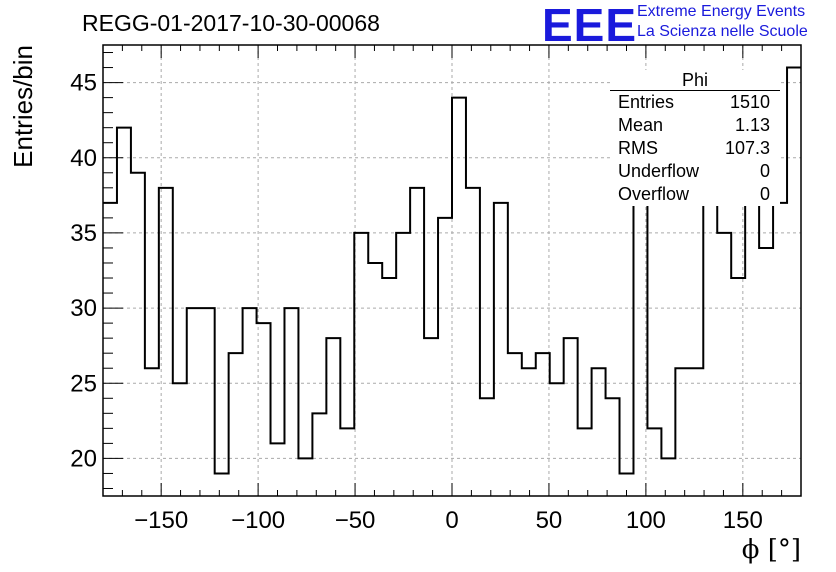  What do you see at coordinates (749, 102) in the screenshot?
I see `stats-value: 1510` at bounding box center [749, 102].